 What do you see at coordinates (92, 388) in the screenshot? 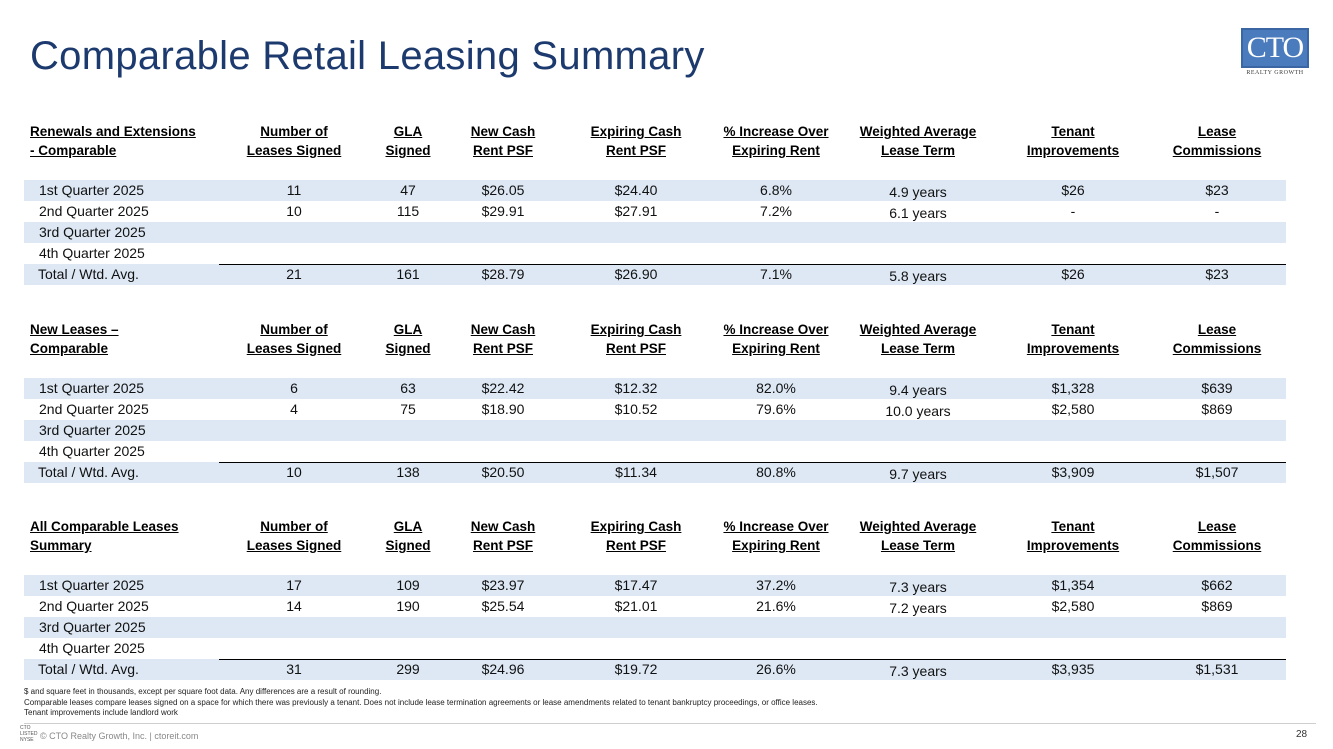
I see `quarter-label: 1st Quarter 2025` at bounding box center [92, 388].